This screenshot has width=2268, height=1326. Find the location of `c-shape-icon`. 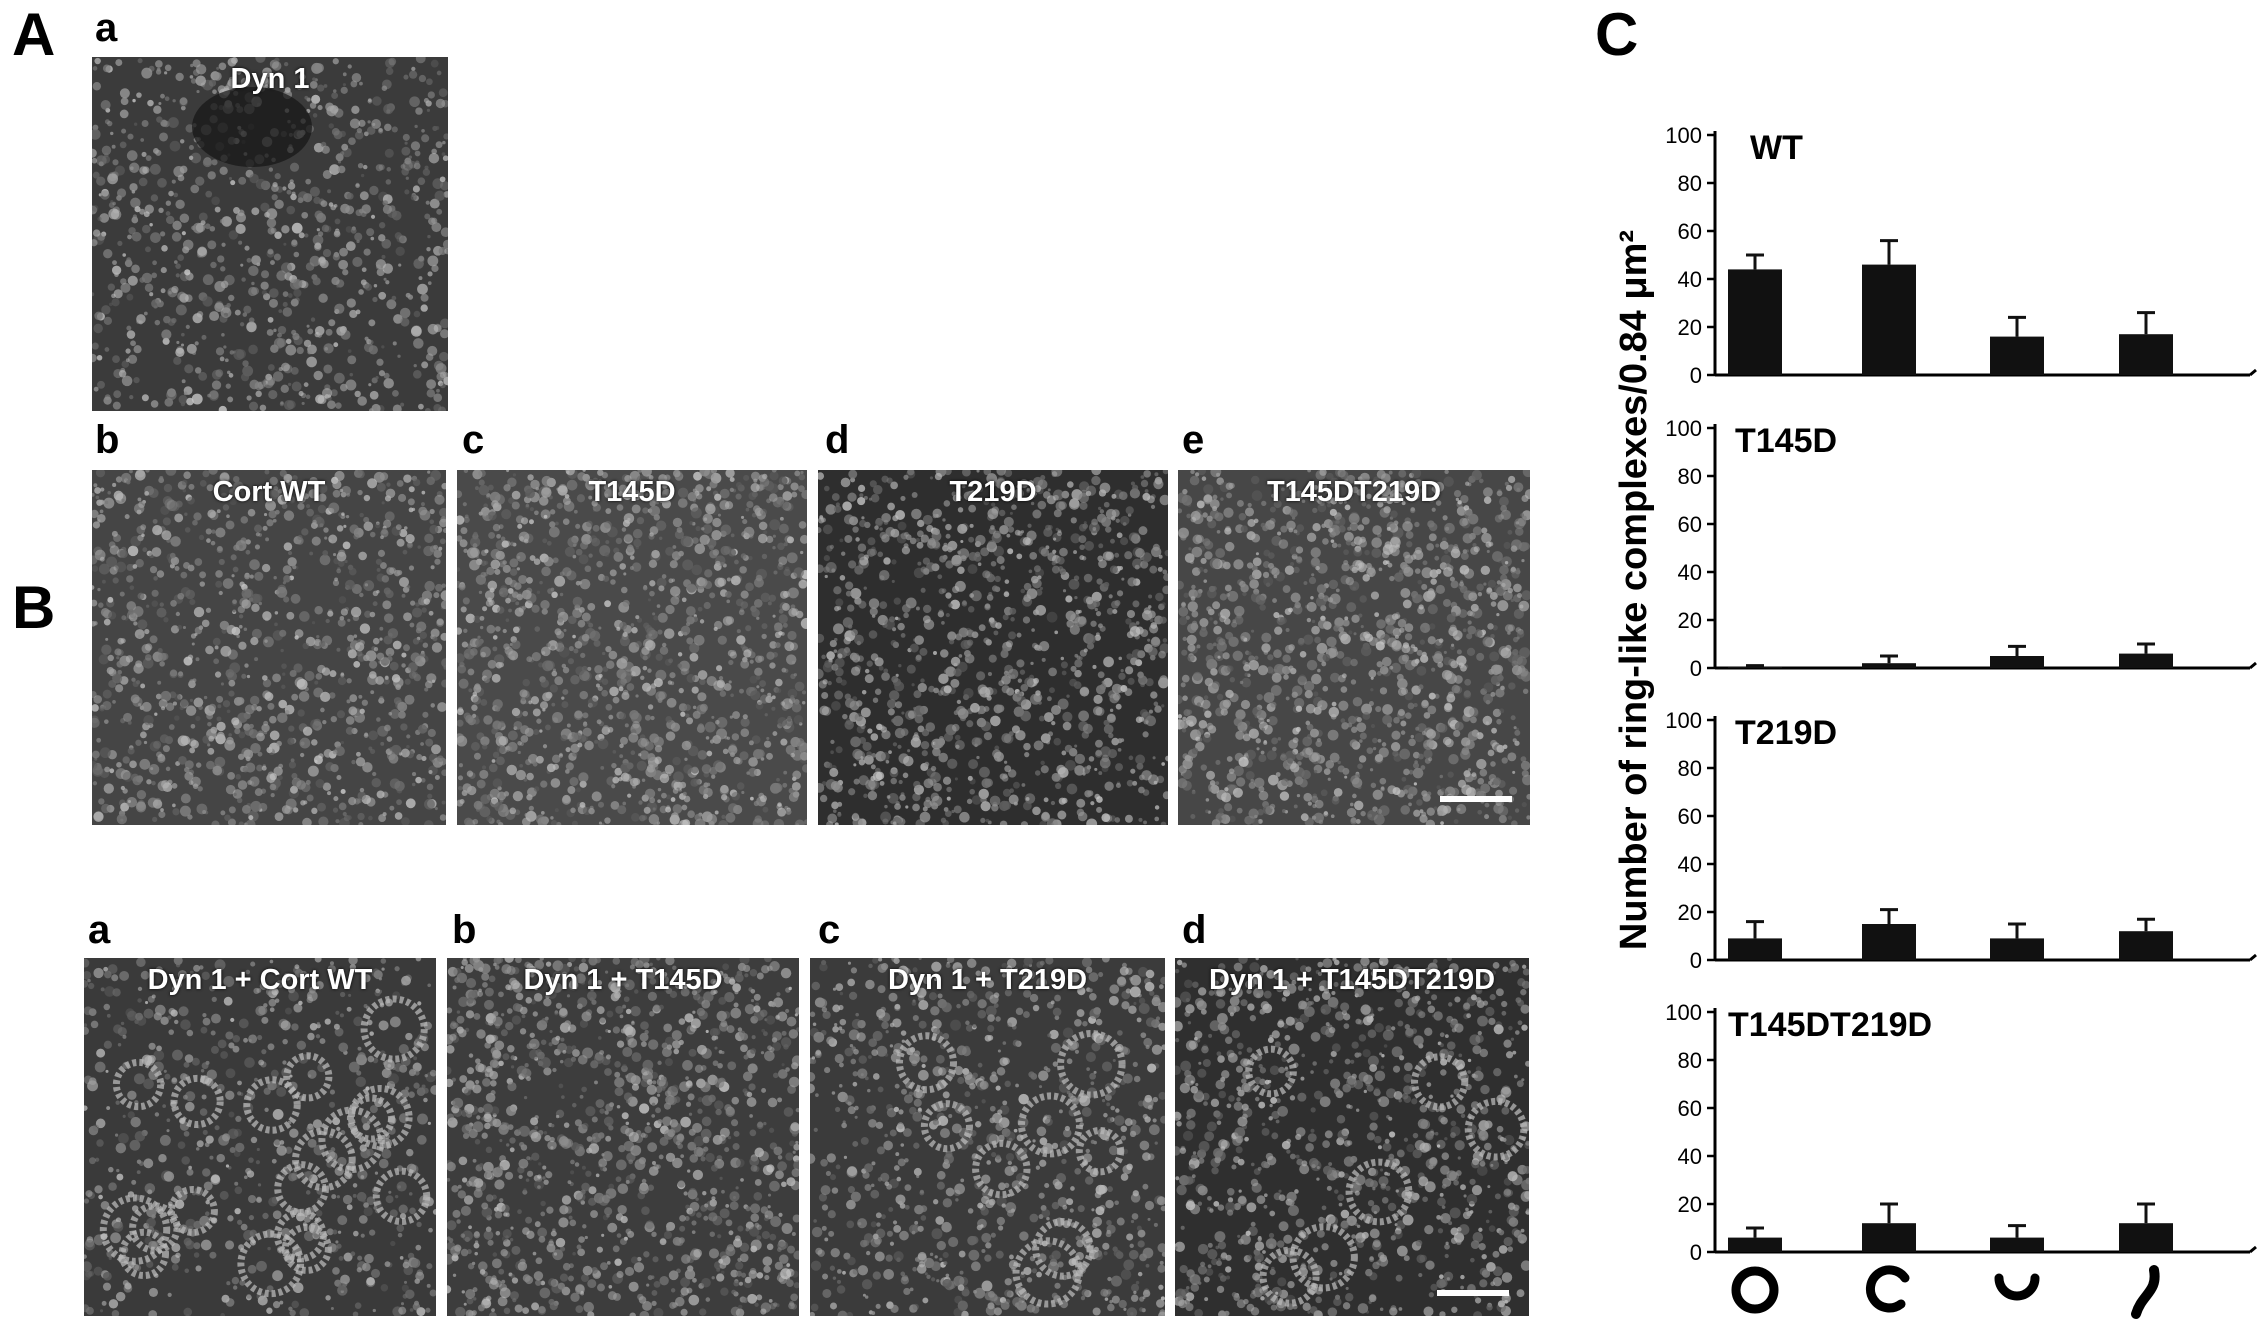

c-shape-icon is located at coordinates (1887, 1289).